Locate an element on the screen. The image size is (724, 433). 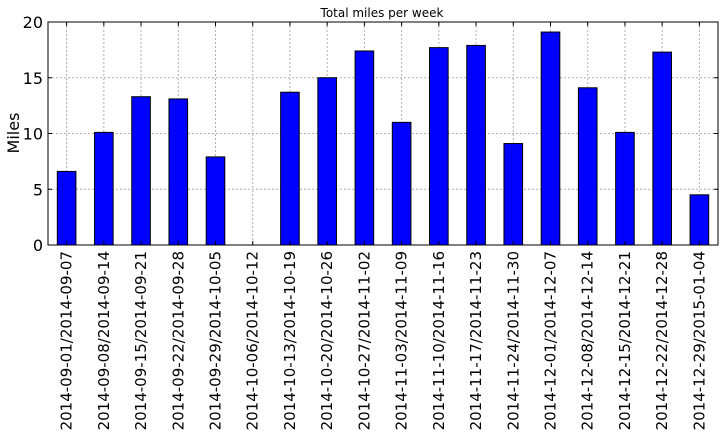
x-tick-label: 2014-10-27/2014-11-02 is located at coordinates (364, 340).